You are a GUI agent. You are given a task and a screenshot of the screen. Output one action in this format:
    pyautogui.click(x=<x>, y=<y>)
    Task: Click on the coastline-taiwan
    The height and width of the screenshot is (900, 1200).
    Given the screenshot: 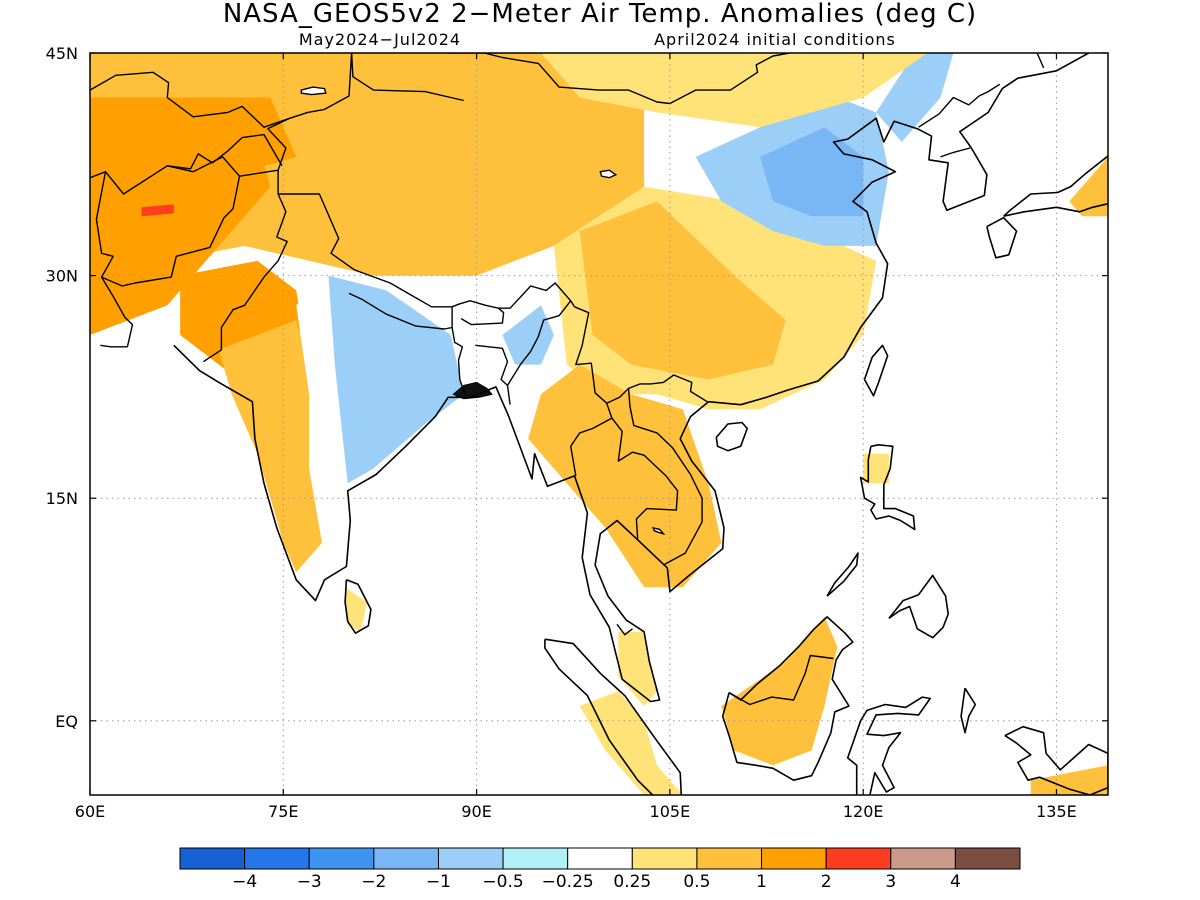 What is the action you would take?
    pyautogui.click(x=876, y=370)
    